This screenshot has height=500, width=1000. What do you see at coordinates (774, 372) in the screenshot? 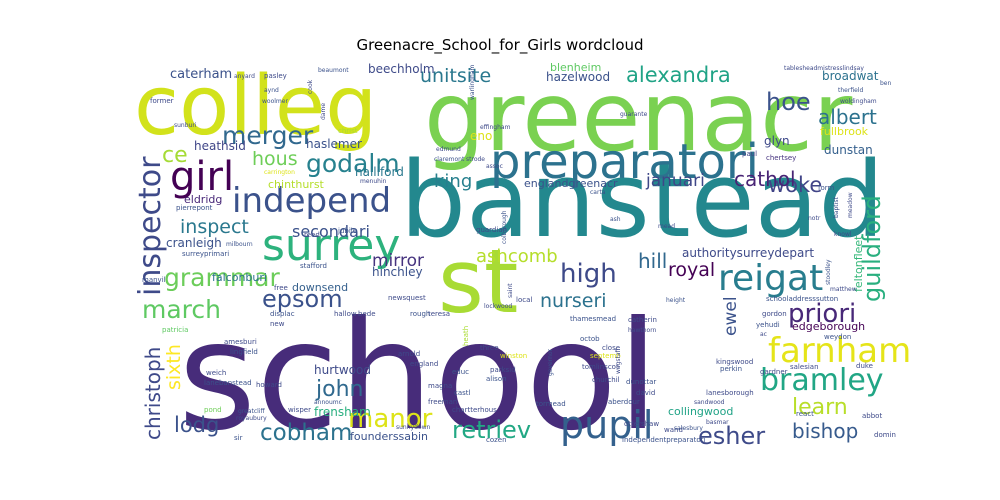
I see `word-gardner: gardner` at bounding box center [774, 372].